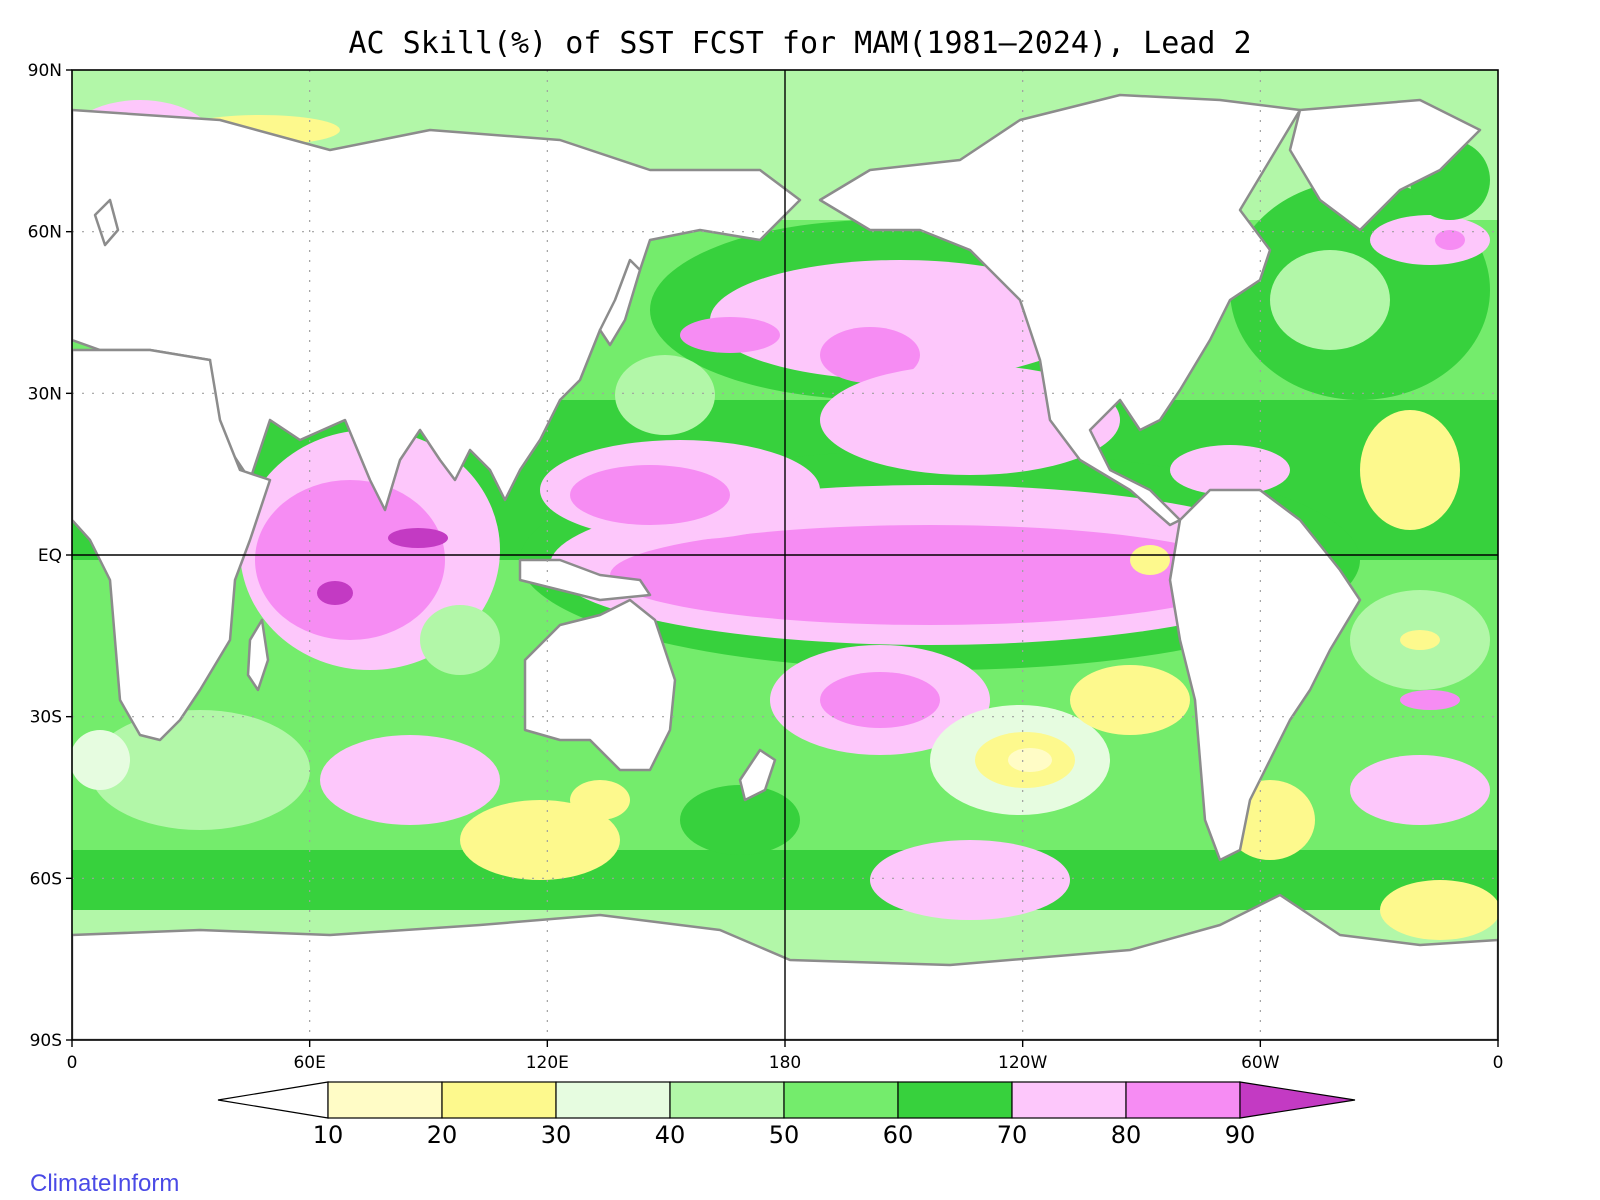  I want to click on lat-tick-label: 60N, so click(45, 233).